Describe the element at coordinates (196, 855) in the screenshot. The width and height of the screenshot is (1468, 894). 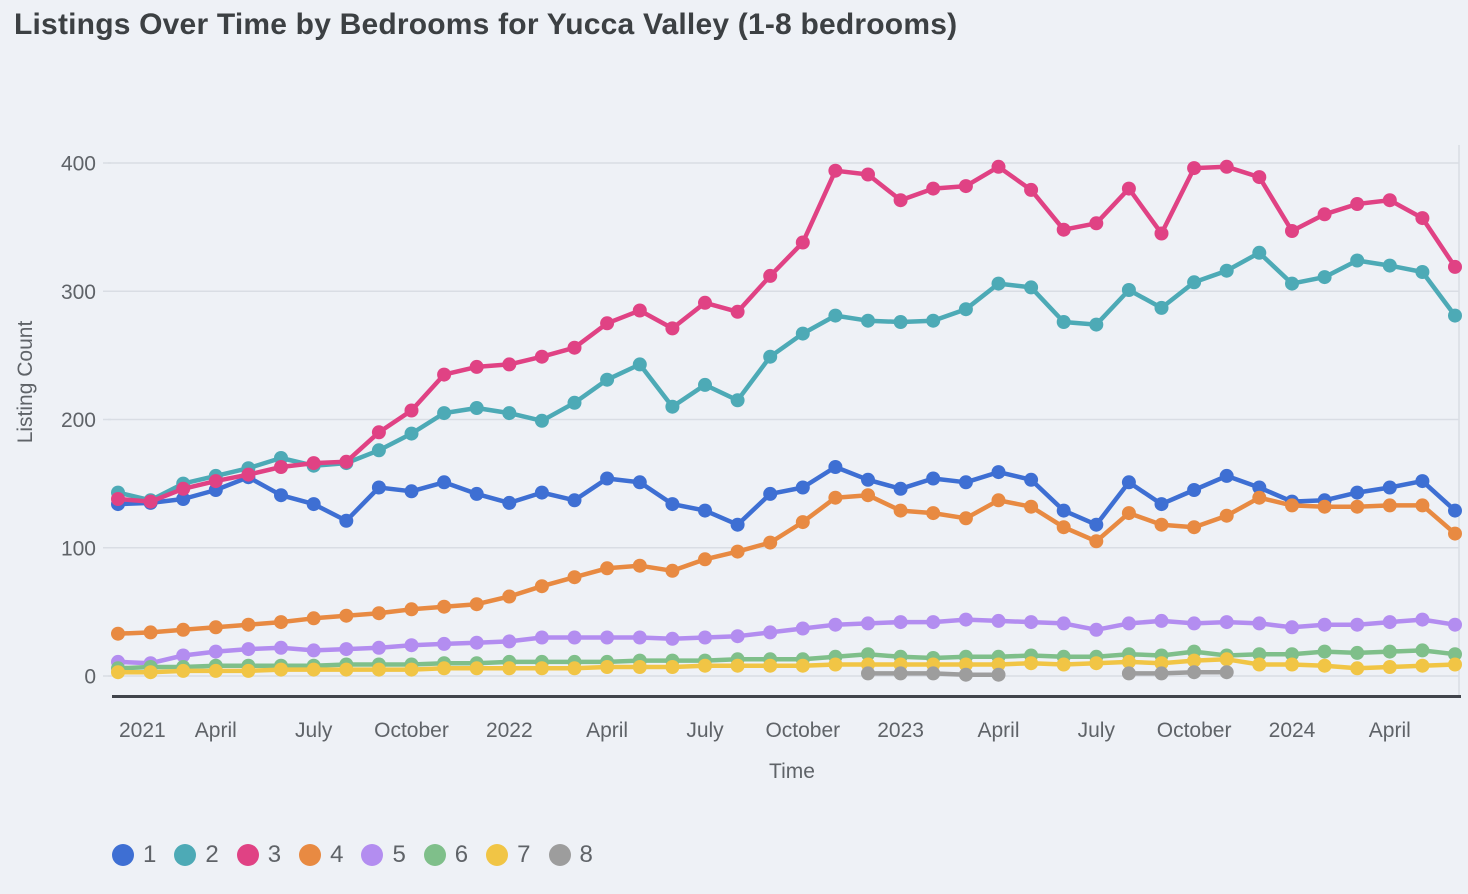
I see `legend-item-2: 2` at that location.